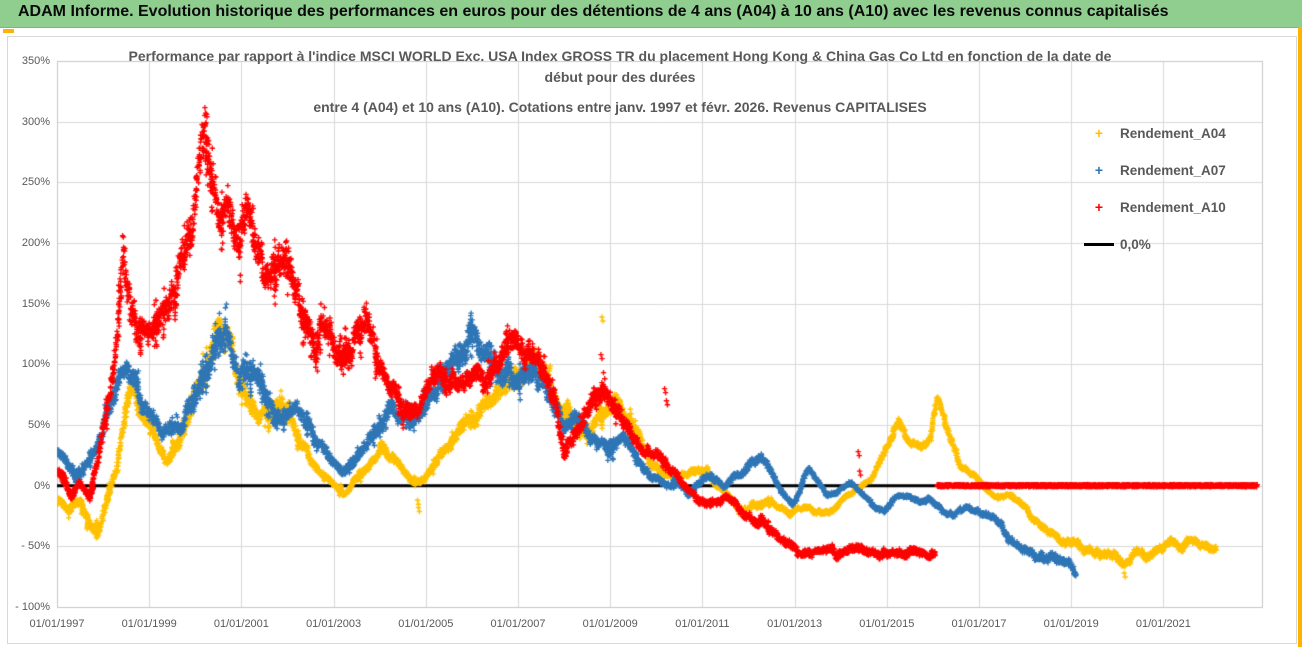 The image size is (1302, 647). What do you see at coordinates (887, 624) in the screenshot?
I see `x-tick-label: 01/01/2015` at bounding box center [887, 624].